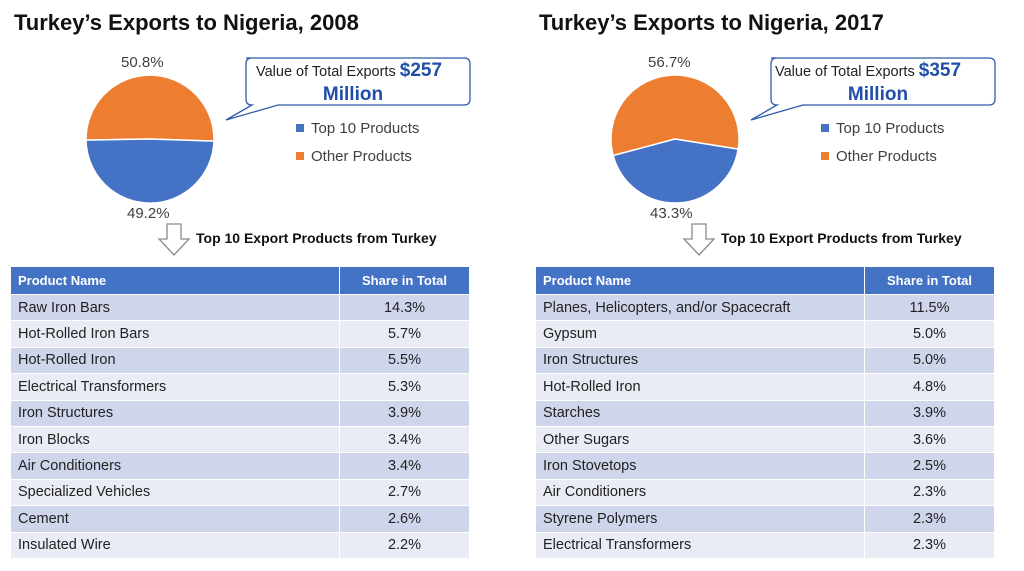 Image resolution: width=1024 pixels, height=571 pixels. What do you see at coordinates (700, 519) in the screenshot?
I see `product-name-cell: Styrene Polymers` at bounding box center [700, 519].